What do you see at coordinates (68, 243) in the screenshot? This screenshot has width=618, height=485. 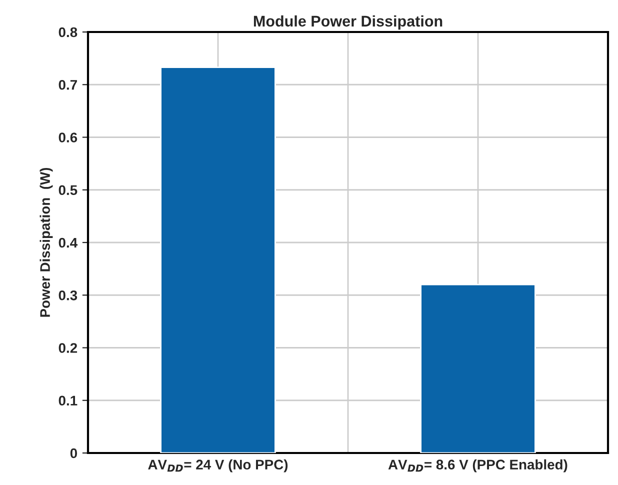 I see `y-tick-label: 0.4` at bounding box center [68, 243].